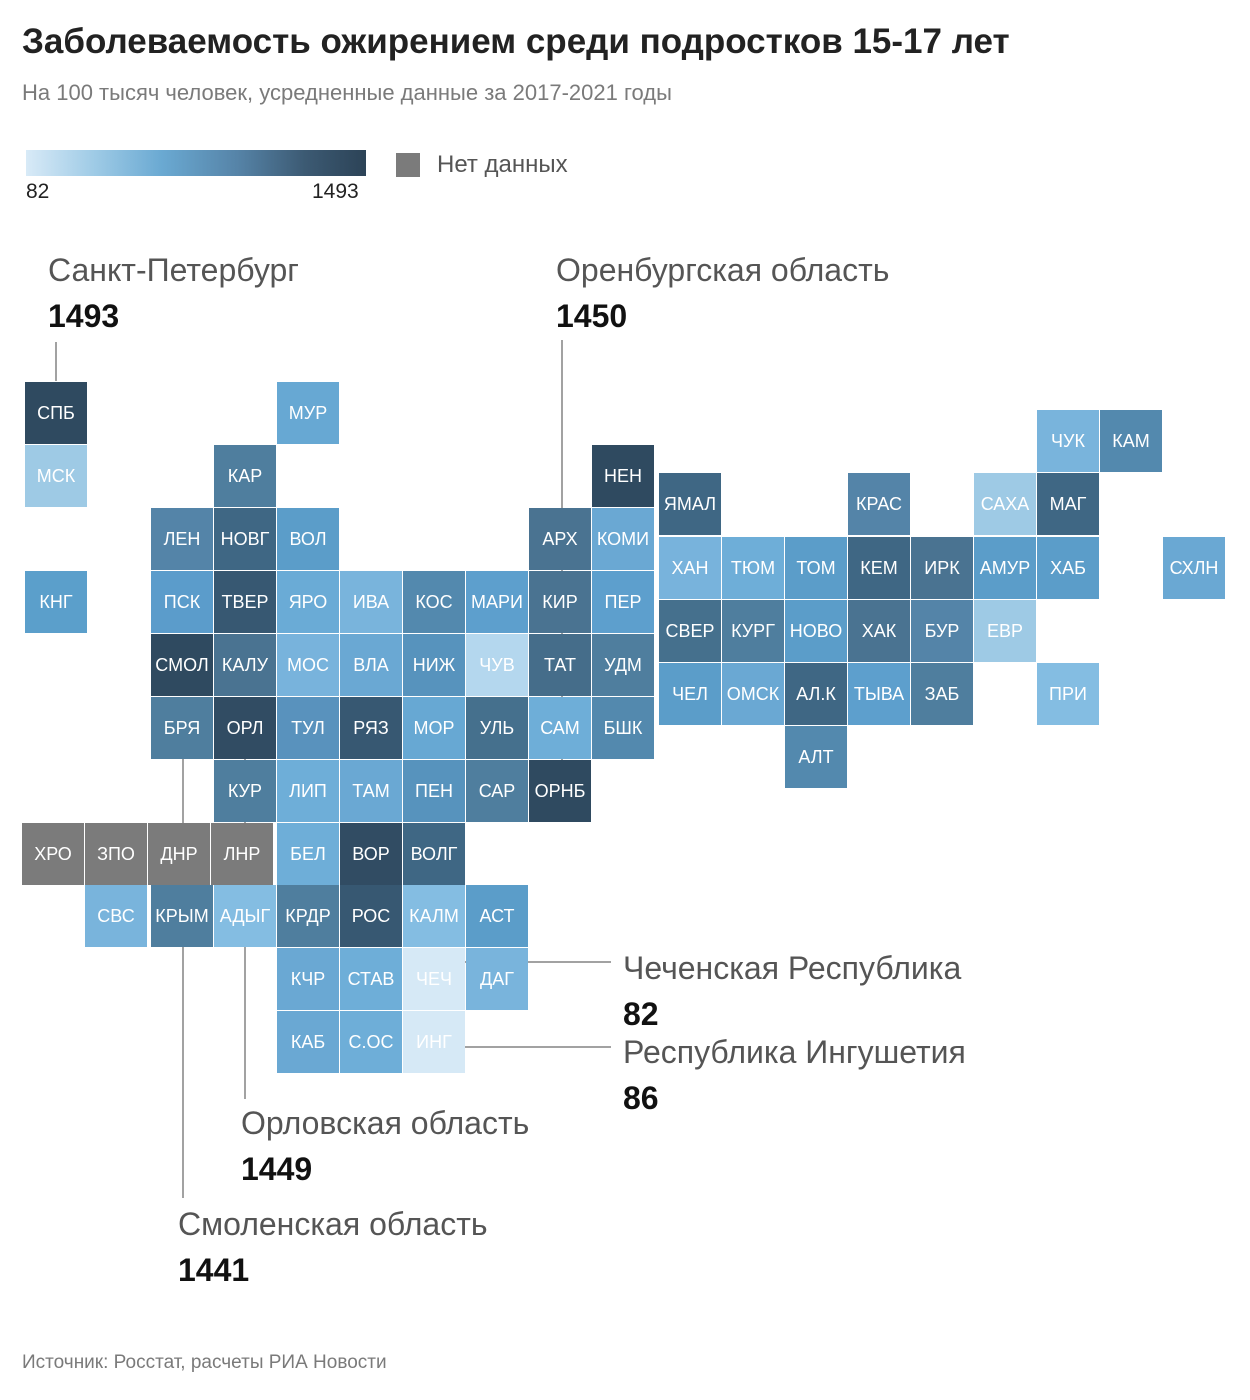  What do you see at coordinates (434, 979) in the screenshot?
I see `region-tile: ЧЕЧ` at bounding box center [434, 979].